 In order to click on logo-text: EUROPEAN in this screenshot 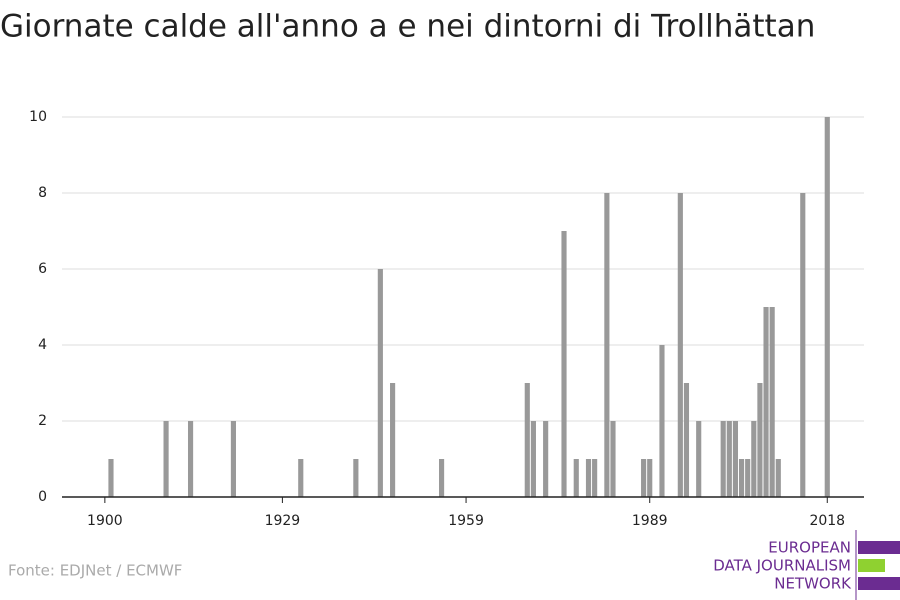, I will do `click(809, 548)`.